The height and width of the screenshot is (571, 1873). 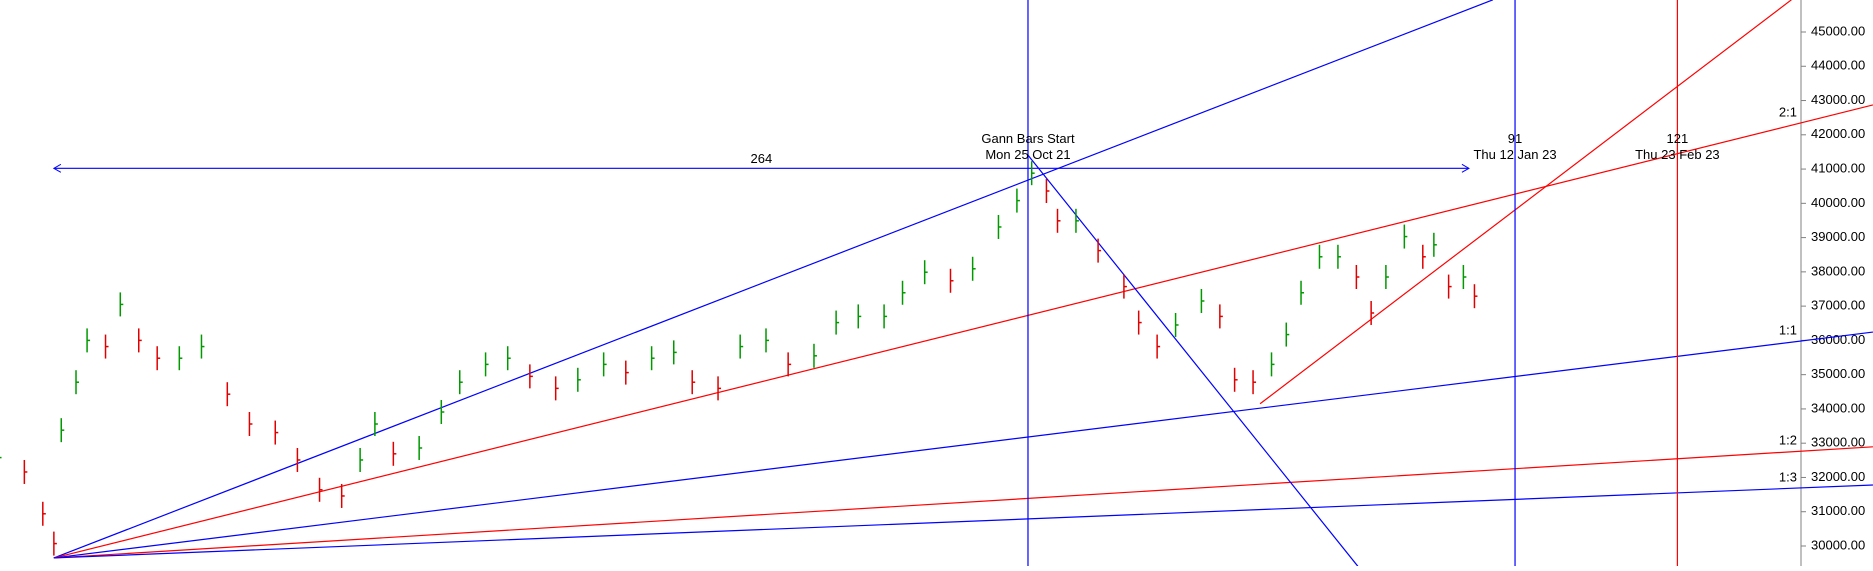 I want to click on y-tick-label: 41000.00, so click(x=1838, y=168).